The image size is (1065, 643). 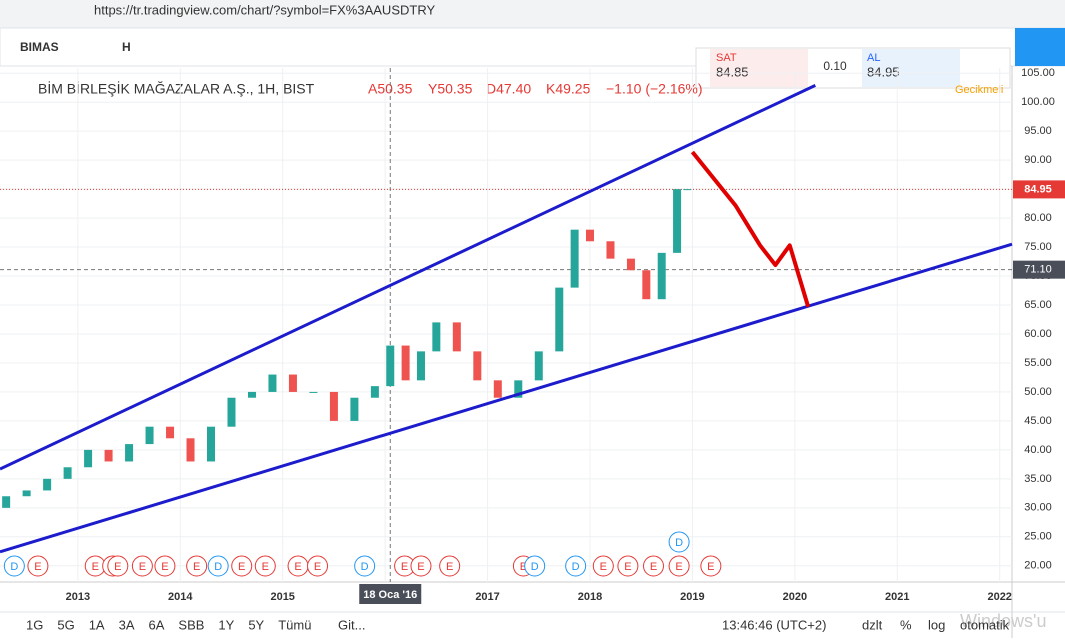 I want to click on y-tick-label: 45.00, so click(x=1038, y=421).